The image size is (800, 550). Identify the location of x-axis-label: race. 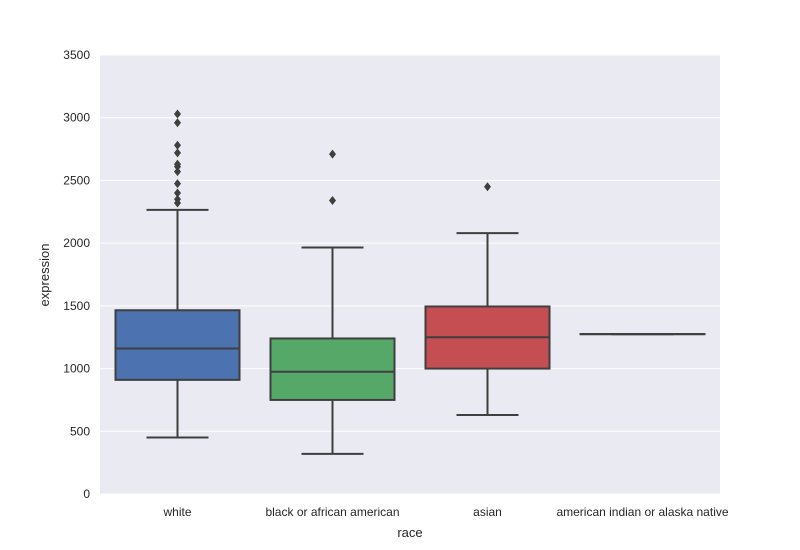
(409, 532).